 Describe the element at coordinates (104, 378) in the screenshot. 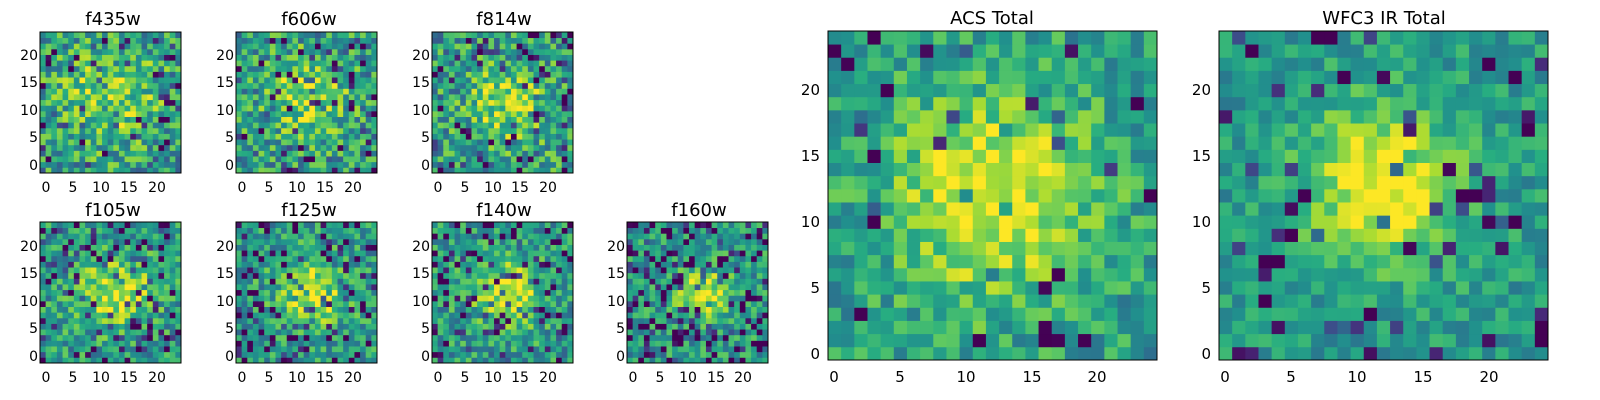

I see `x-axis: 0 5 10 15 20` at that location.